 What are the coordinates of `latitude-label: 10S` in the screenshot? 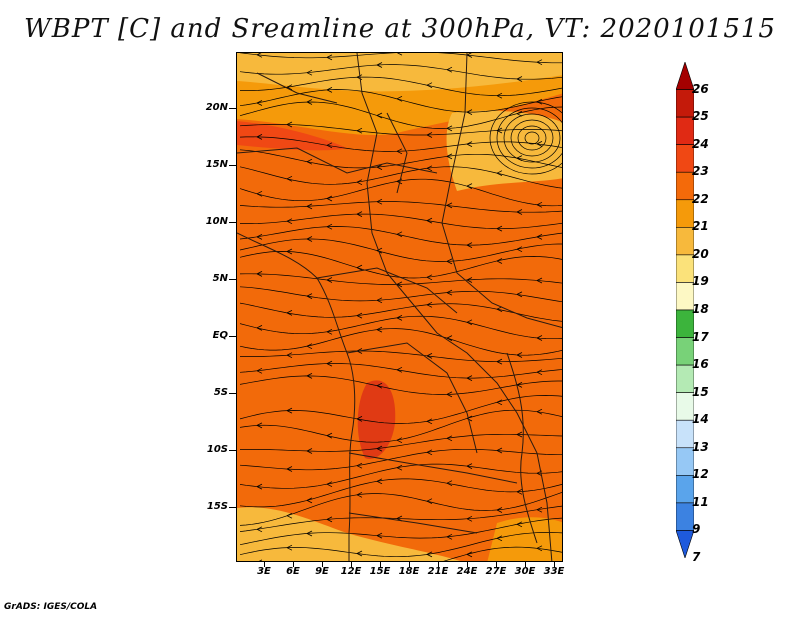 It's located at (217, 449).